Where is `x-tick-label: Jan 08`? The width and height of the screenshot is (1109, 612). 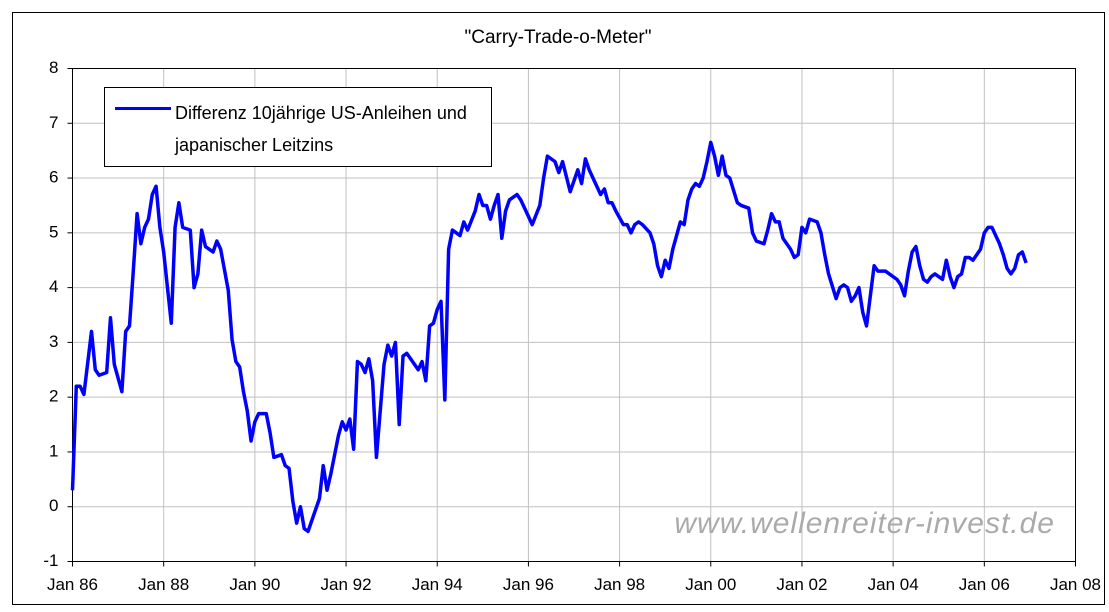
x-tick-label: Jan 08 is located at coordinates (1075, 584).